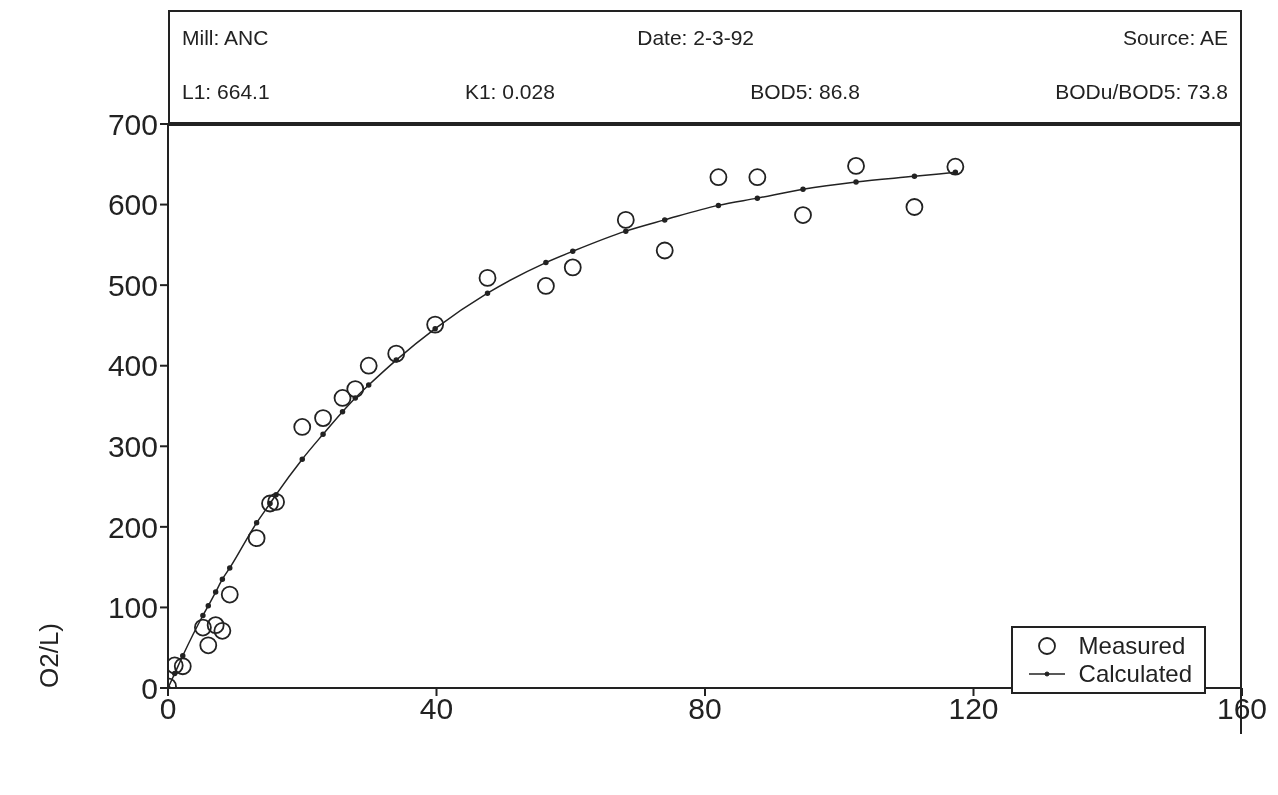 This screenshot has height=795, width=1278. I want to click on y-tick-label: 100, so click(132, 608).